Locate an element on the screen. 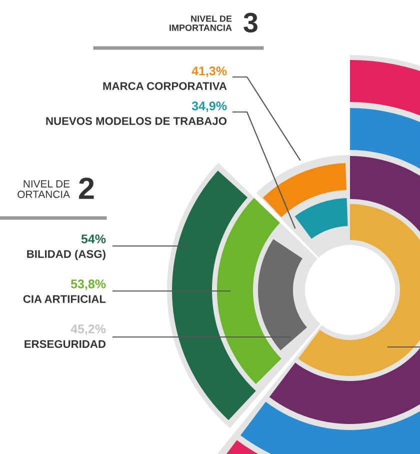 This screenshot has height=454, width=420. data-label: 54% is located at coordinates (93, 239).